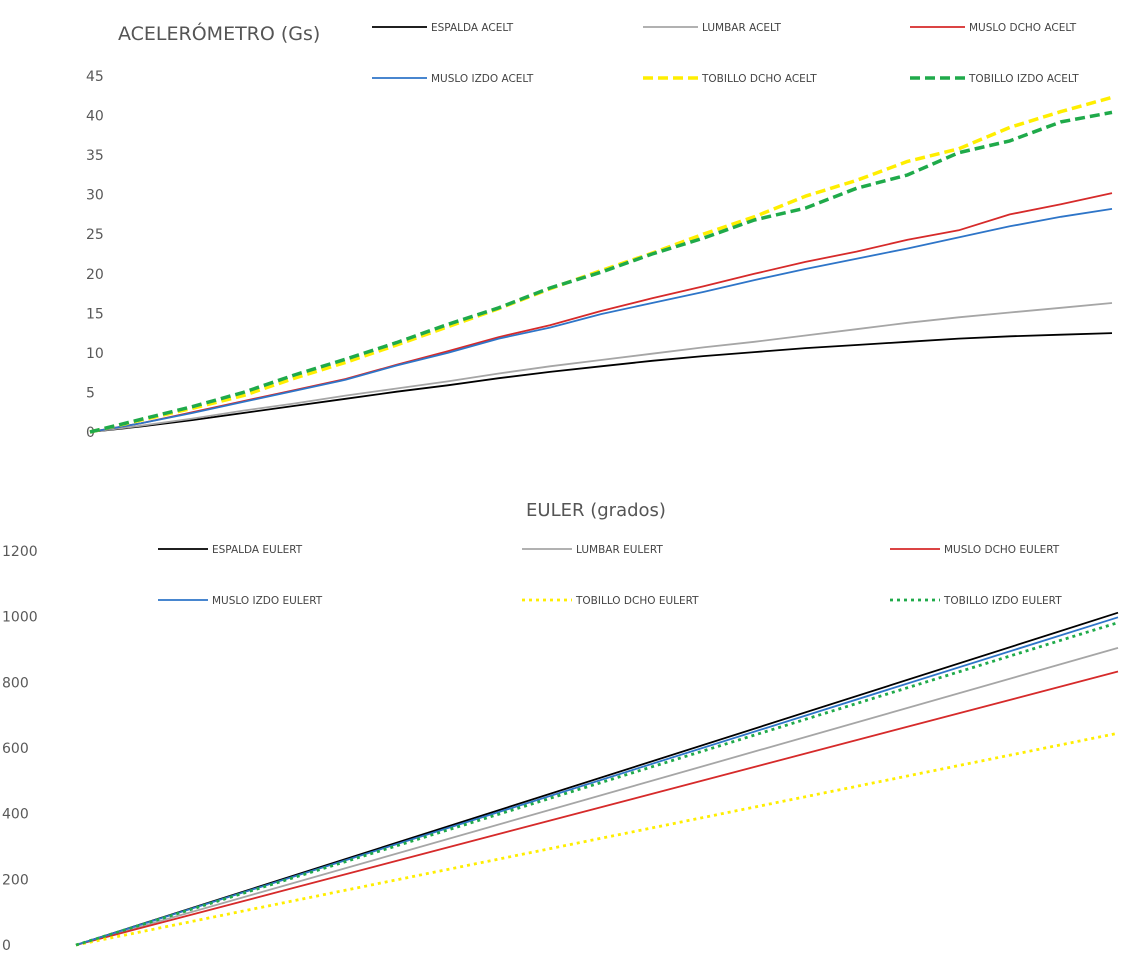 This screenshot has width=1122, height=953. I want to click on legend-label: TOBILLO DCHO ACELT, so click(759, 79).